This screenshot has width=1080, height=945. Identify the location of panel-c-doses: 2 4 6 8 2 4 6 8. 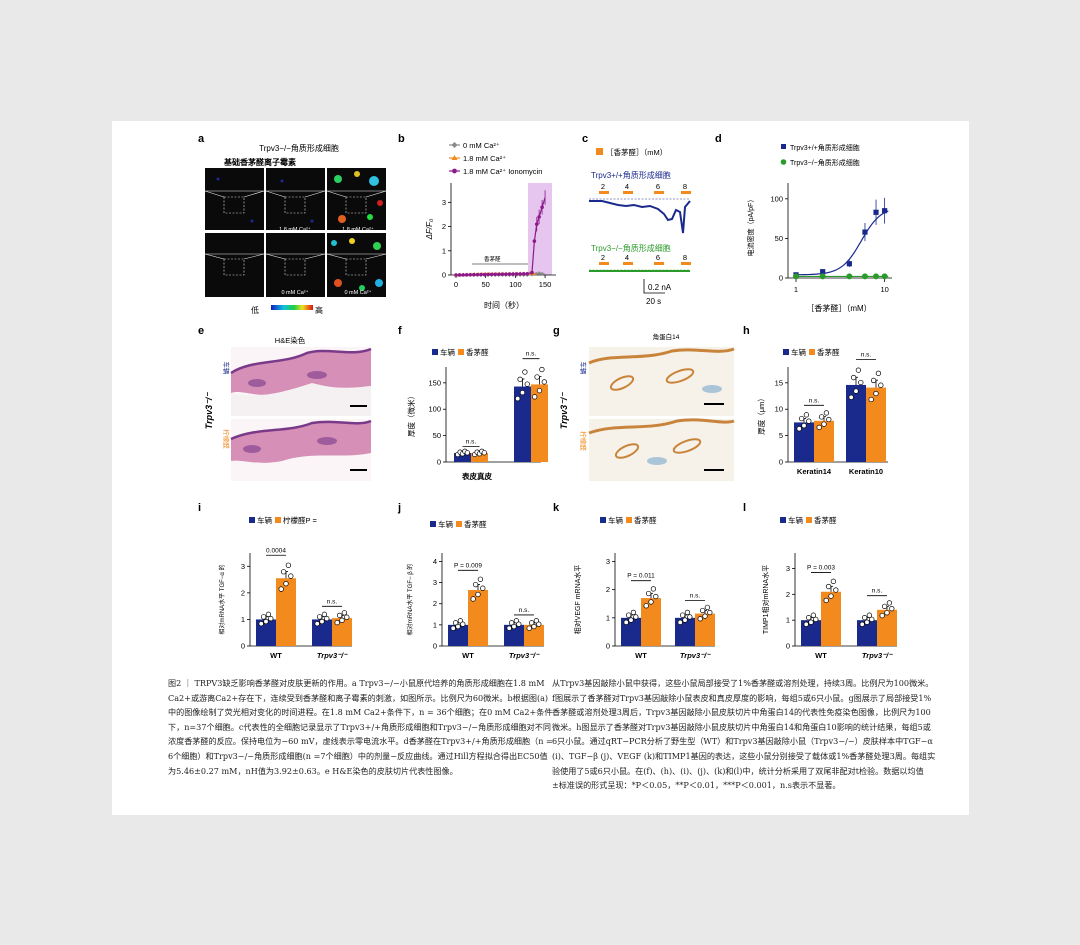
(645, 223).